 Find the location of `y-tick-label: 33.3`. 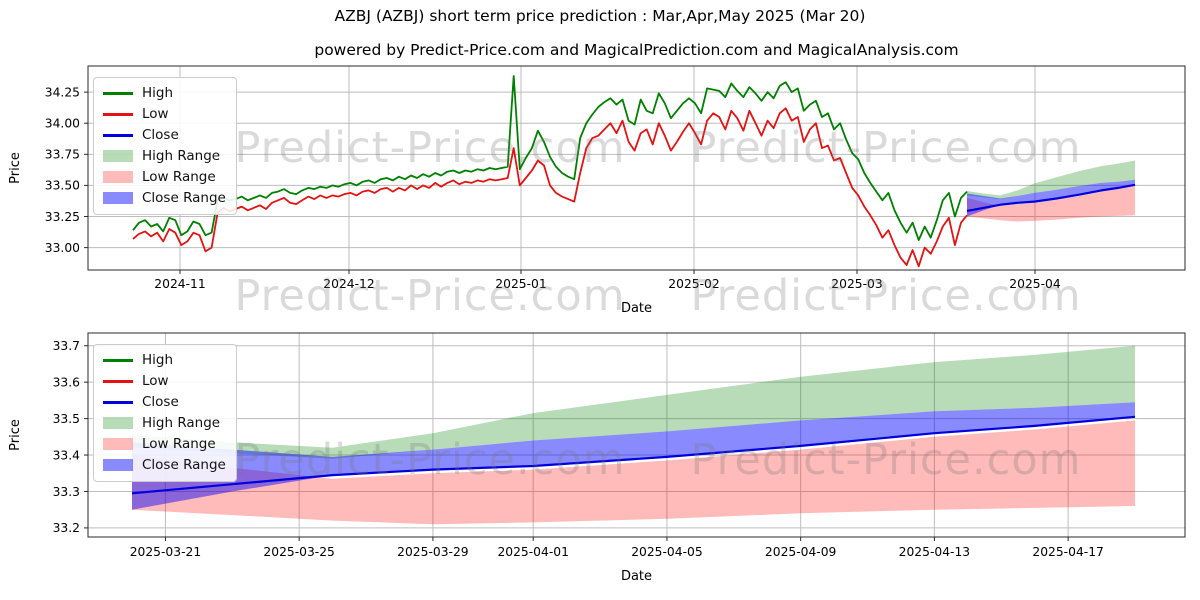

y-tick-label: 33.3 is located at coordinates (66, 492).